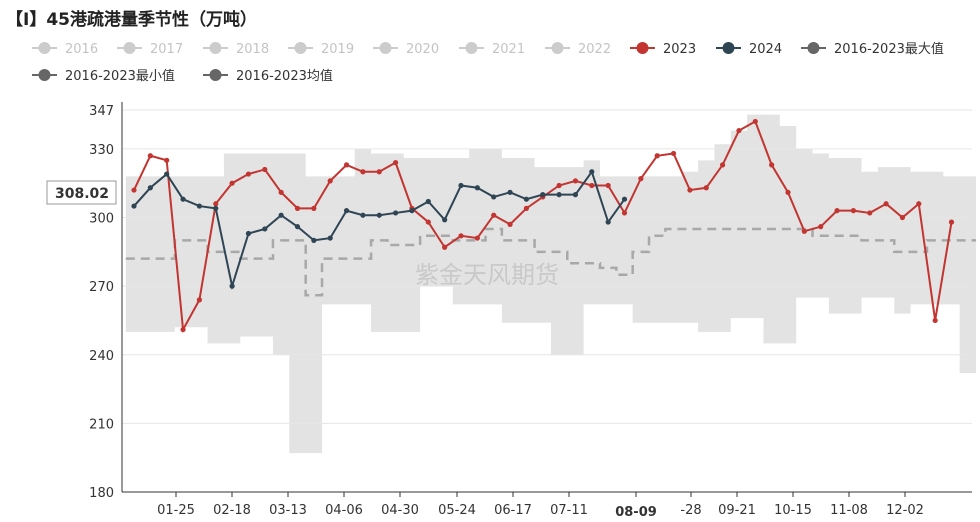 The width and height of the screenshot is (980, 522). I want to click on legend-item: 2021, so click(492, 49).